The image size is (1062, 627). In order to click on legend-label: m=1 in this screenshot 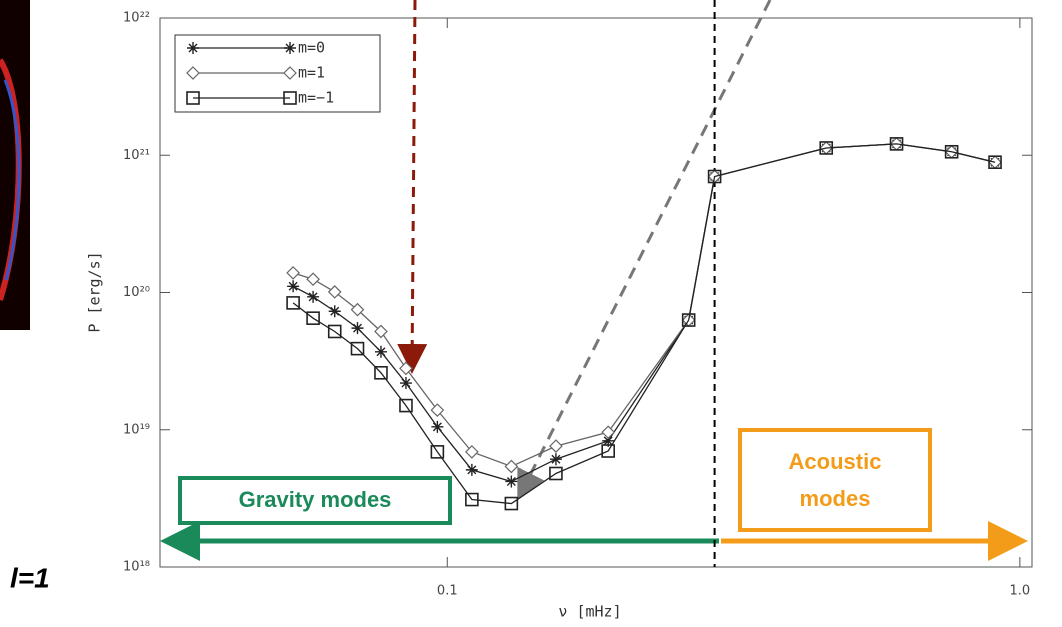, I will do `click(311, 73)`.